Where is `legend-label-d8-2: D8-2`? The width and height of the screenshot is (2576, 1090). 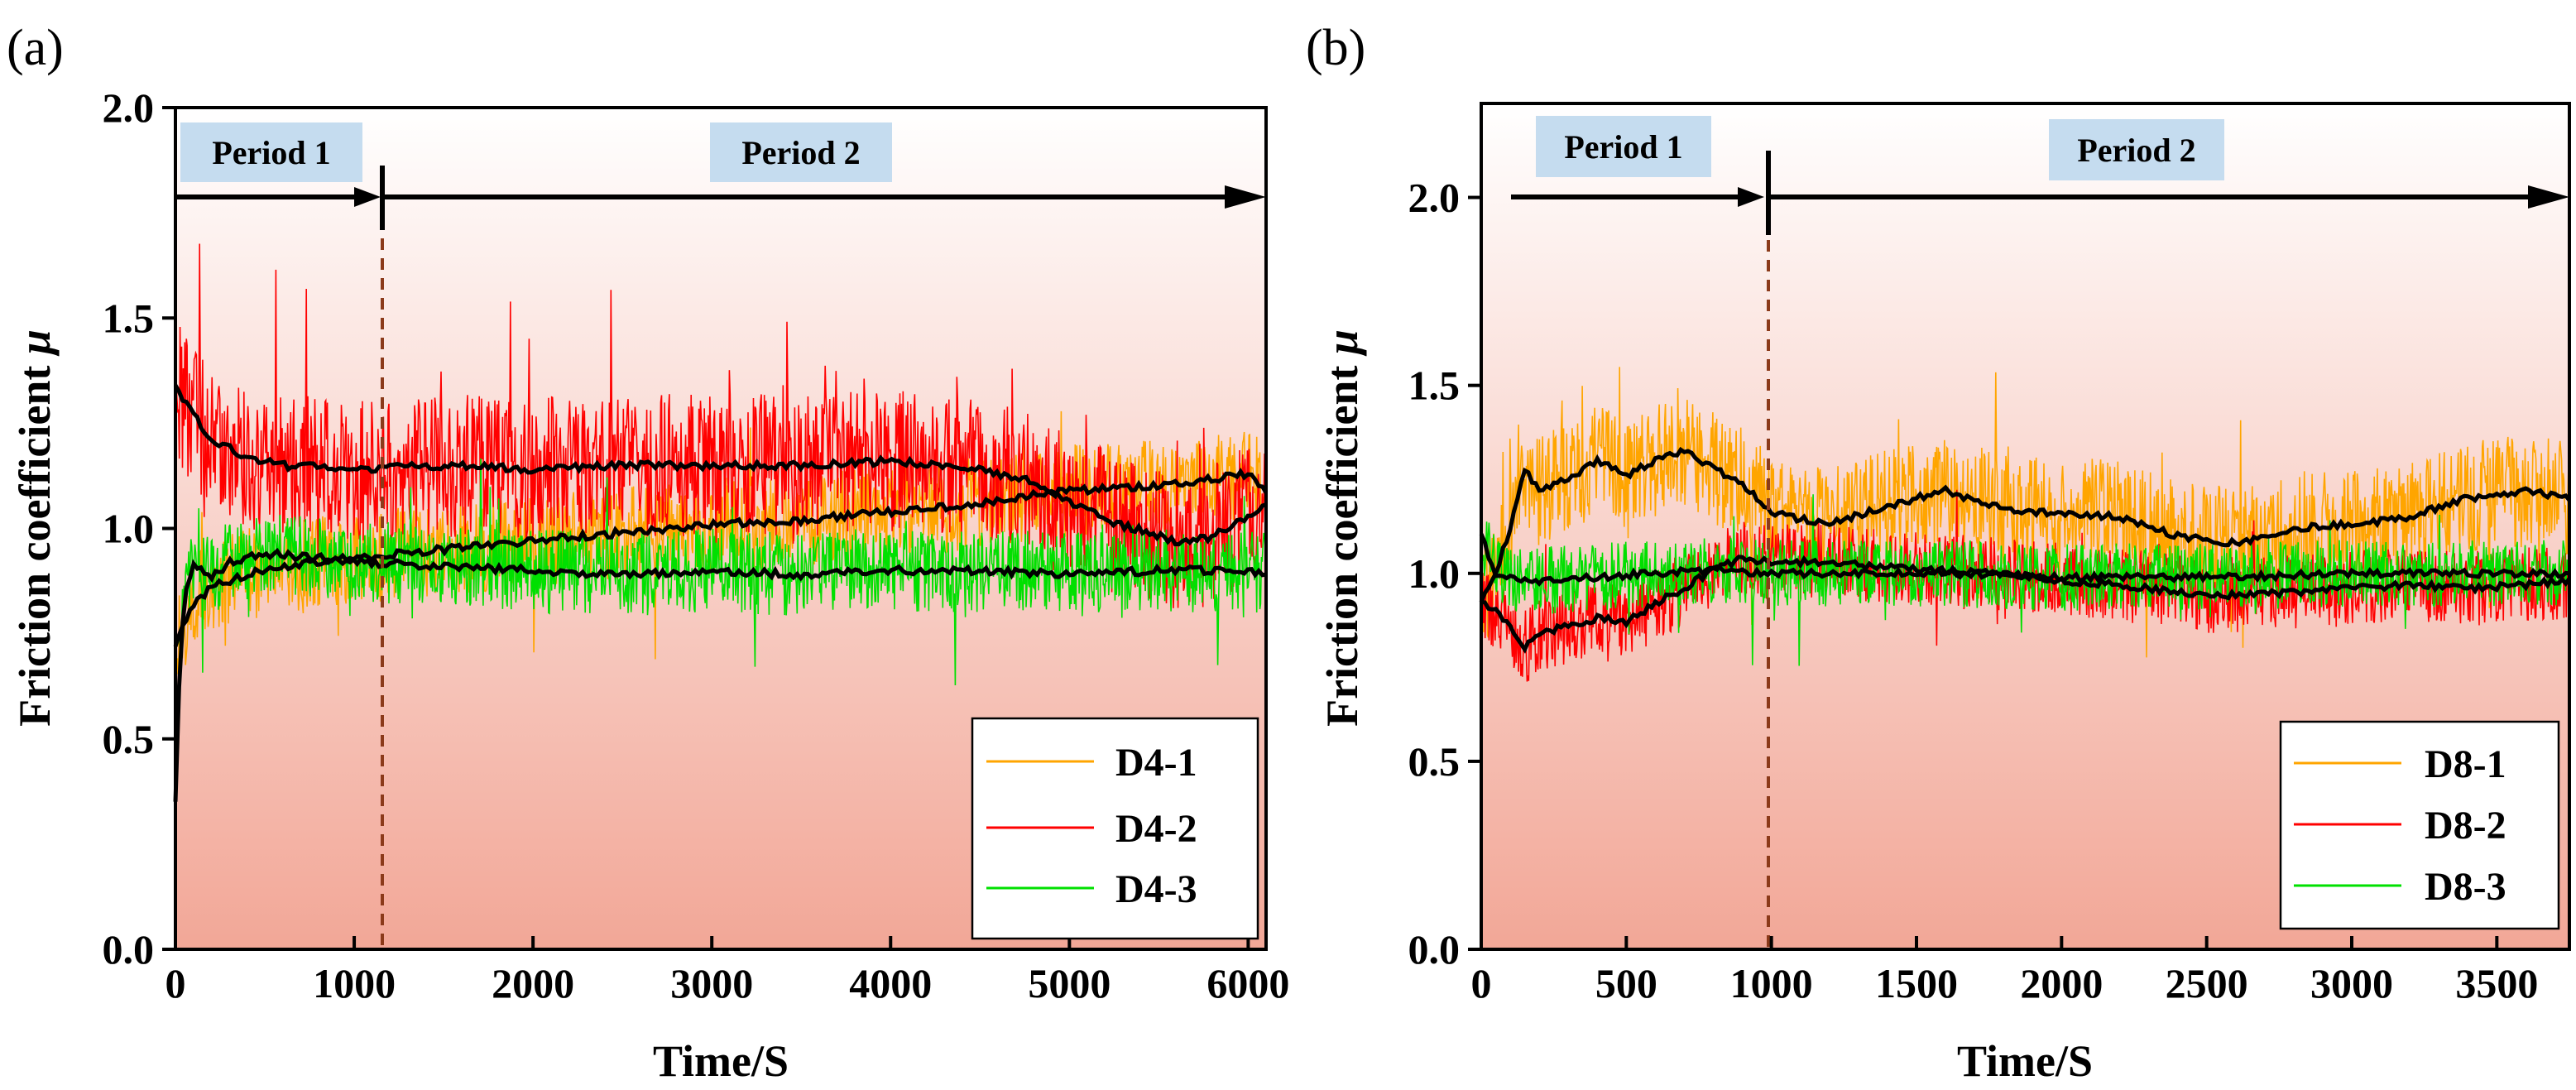 legend-label-d8-2: D8-2 is located at coordinates (2466, 826).